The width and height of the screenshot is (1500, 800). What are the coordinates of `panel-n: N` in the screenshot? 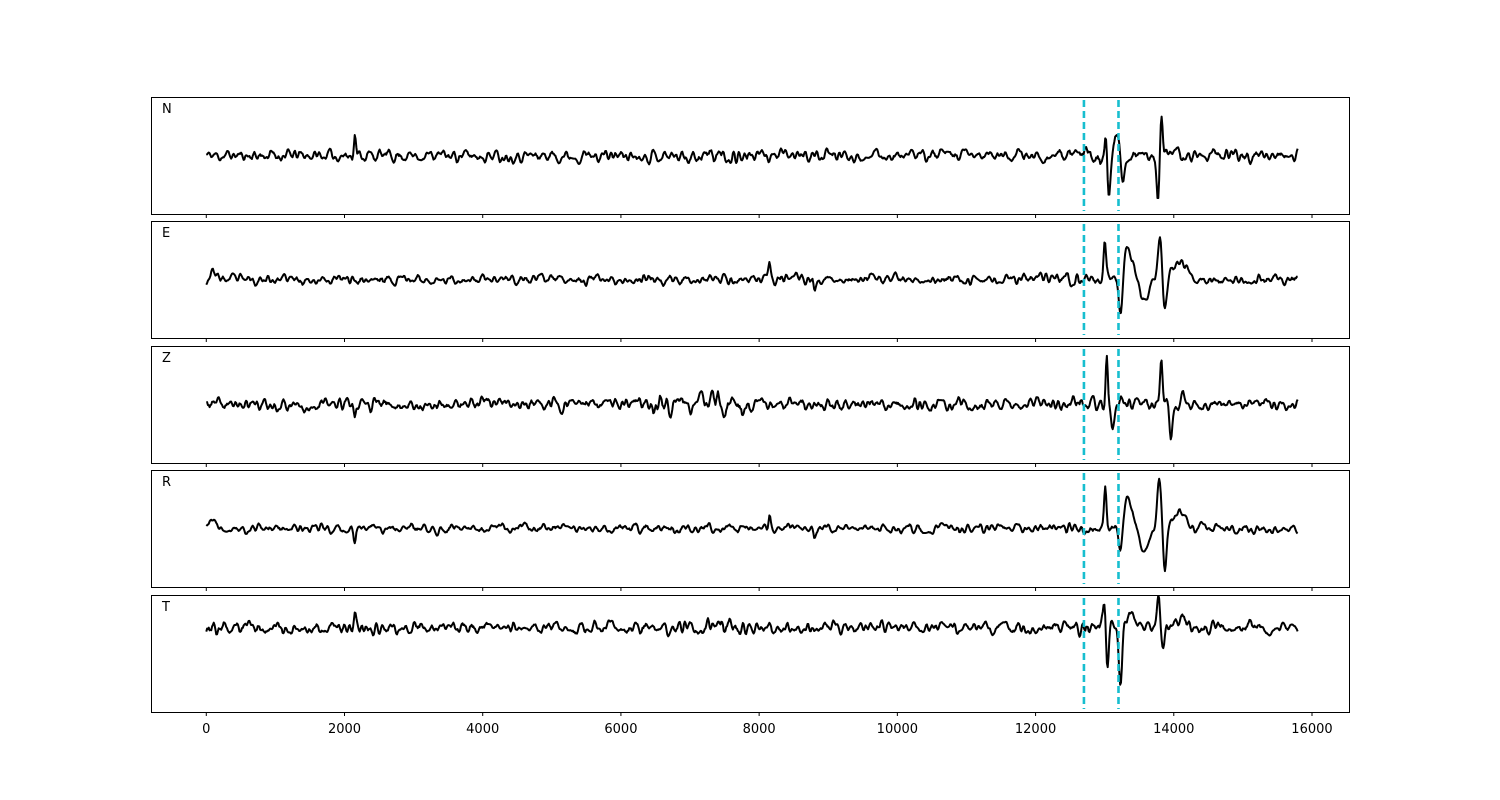 It's located at (750, 157).